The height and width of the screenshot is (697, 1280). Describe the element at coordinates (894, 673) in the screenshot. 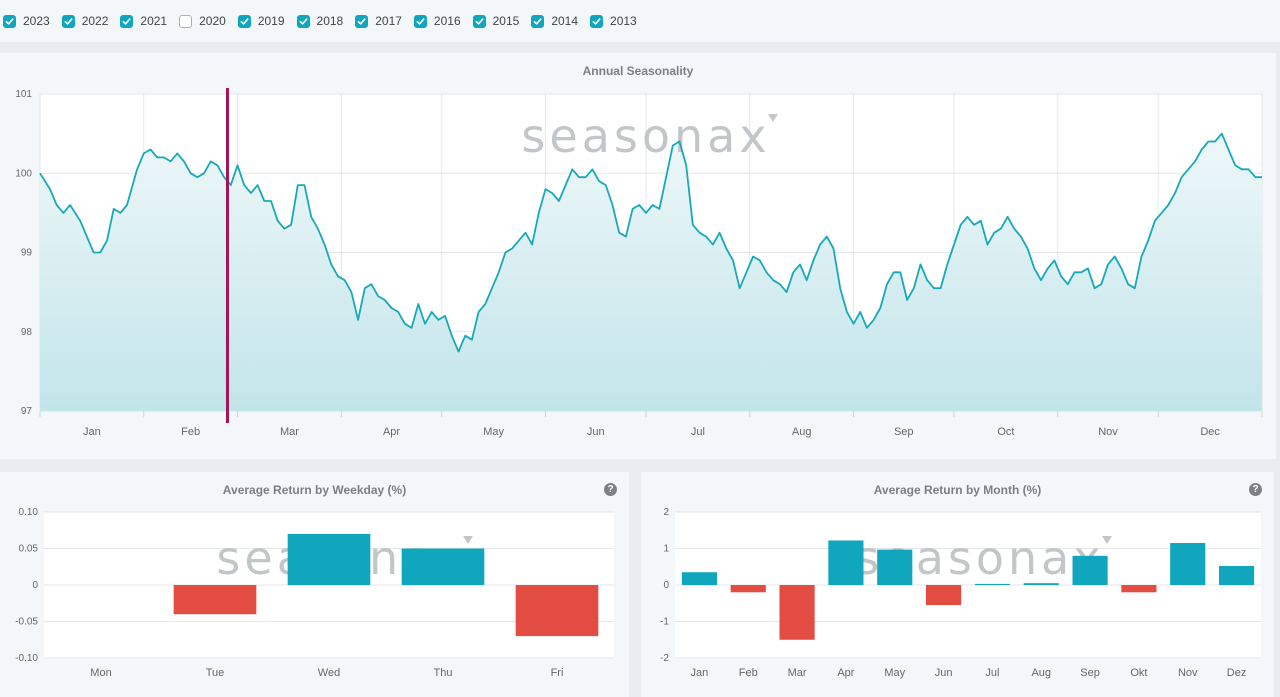

I see `category-tick-label: May` at that location.